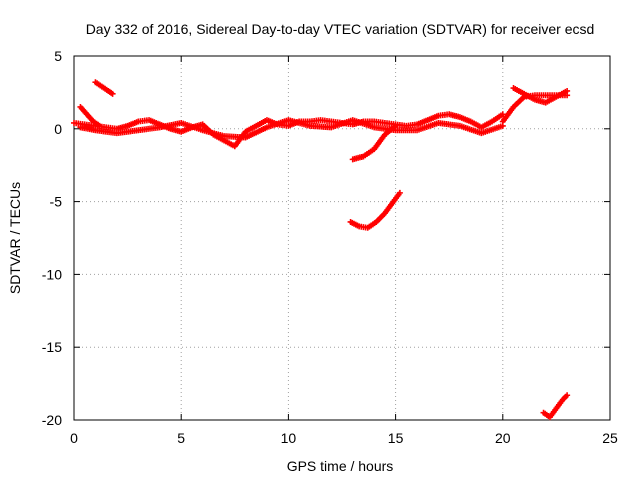 The height and width of the screenshot is (480, 640). I want to click on series-main-band-b, so click(291, 129).